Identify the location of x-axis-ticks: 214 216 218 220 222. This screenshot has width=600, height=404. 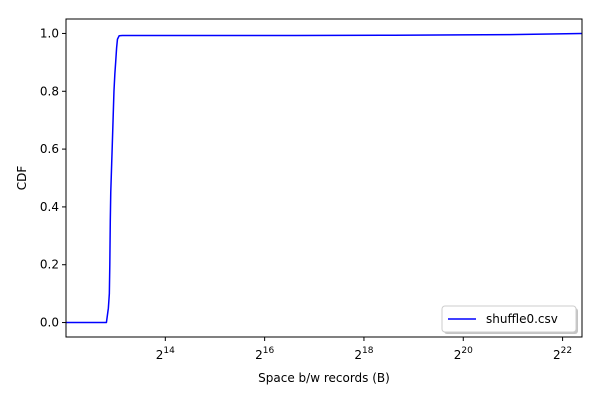
(364, 349).